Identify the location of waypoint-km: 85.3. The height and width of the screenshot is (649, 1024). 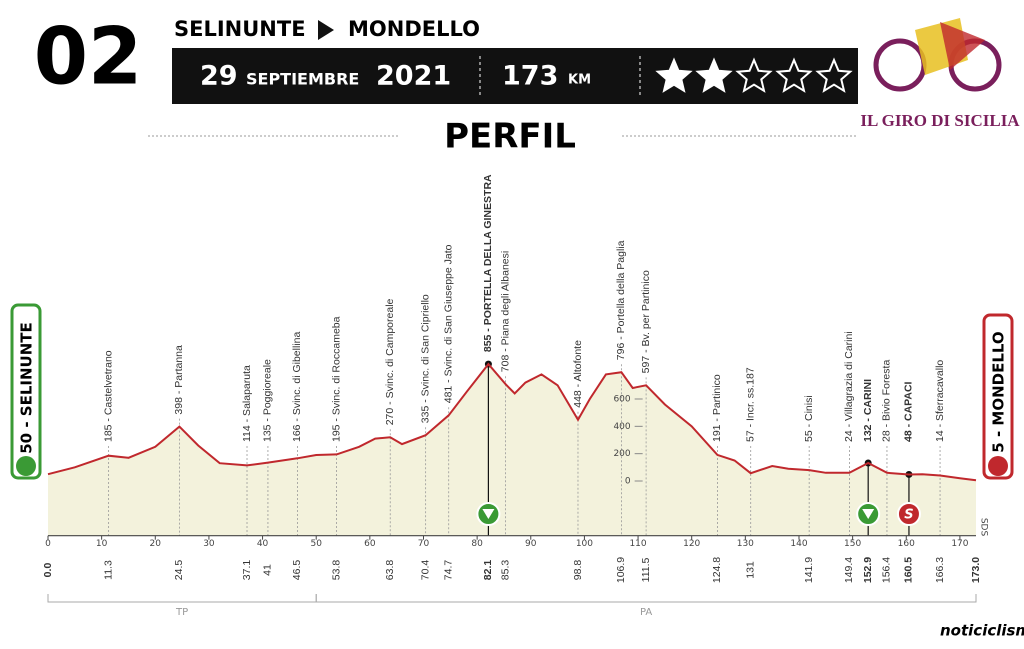
(505, 570).